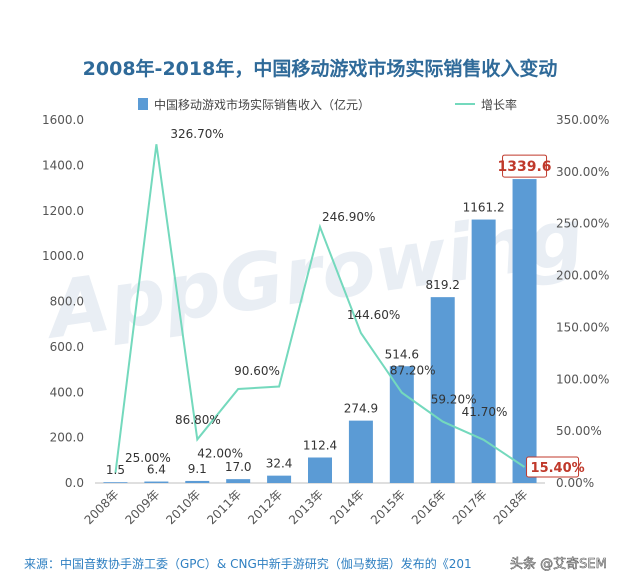  What do you see at coordinates (511, 507) in the screenshot?
I see `x-tick-label: 2018年` at bounding box center [511, 507].